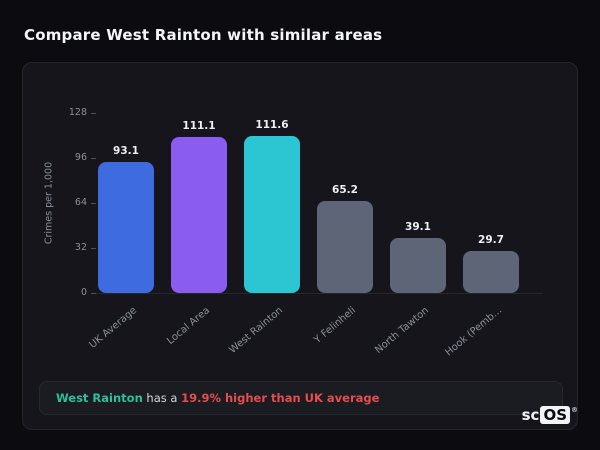 This screenshot has height=450, width=600. What do you see at coordinates (318, 293) in the screenshot?
I see `x-axis-line` at bounding box center [318, 293].